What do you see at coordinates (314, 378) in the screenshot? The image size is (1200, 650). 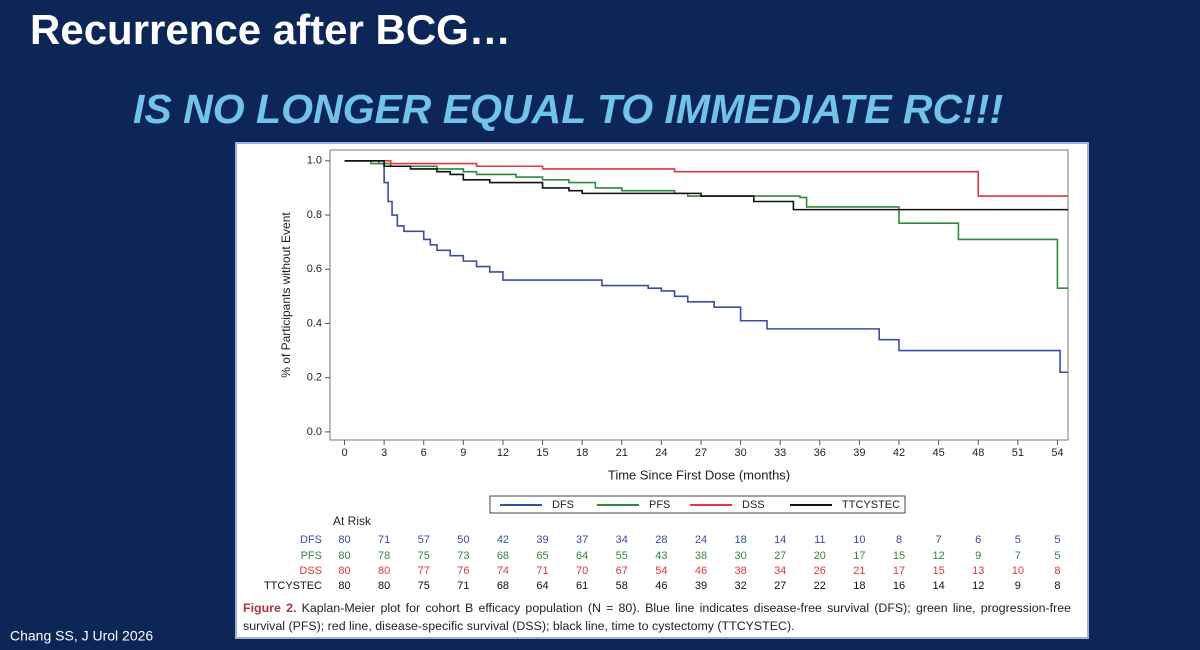 I see `y-tick-label: 0.2` at bounding box center [314, 378].